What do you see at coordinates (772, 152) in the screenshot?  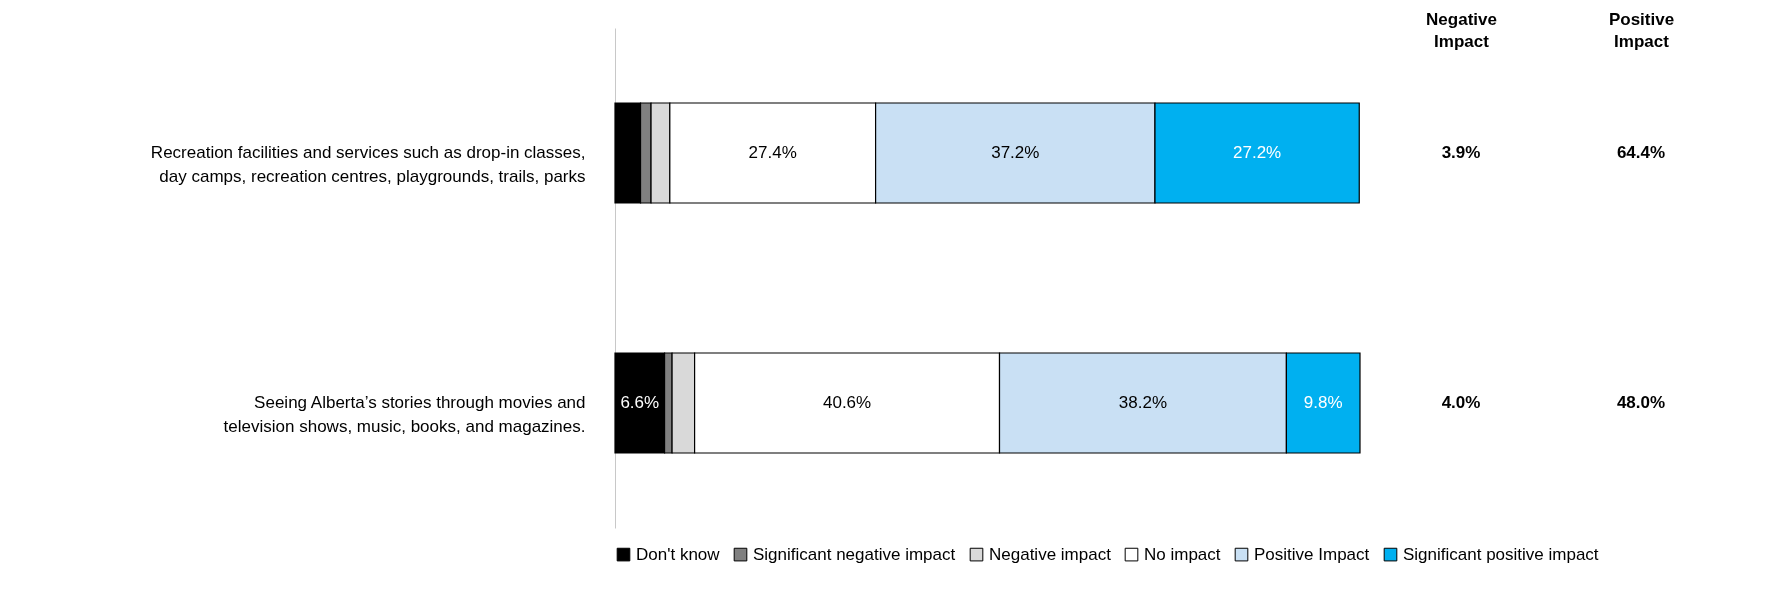 I see `data-label: 27.4%` at bounding box center [772, 152].